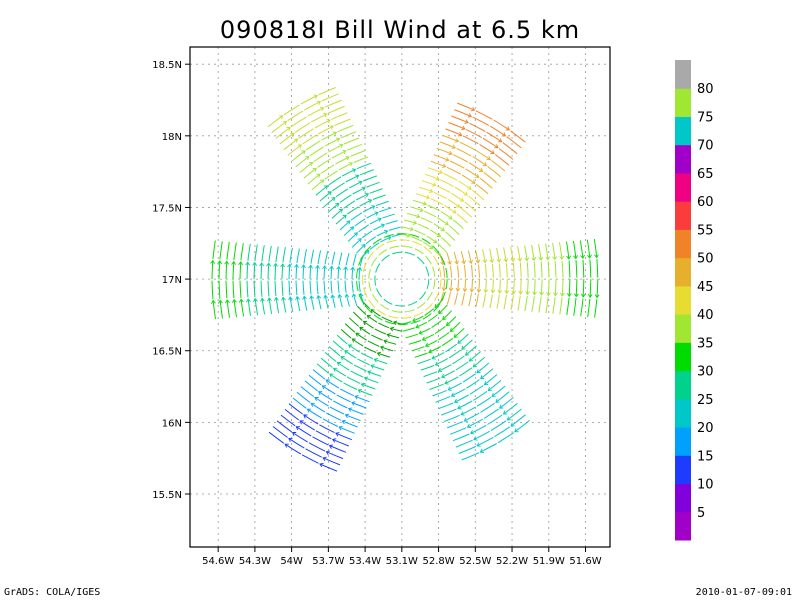 This screenshot has width=800, height=600. Describe the element at coordinates (402, 279) in the screenshot. I see `eyewall-ring` at that location.